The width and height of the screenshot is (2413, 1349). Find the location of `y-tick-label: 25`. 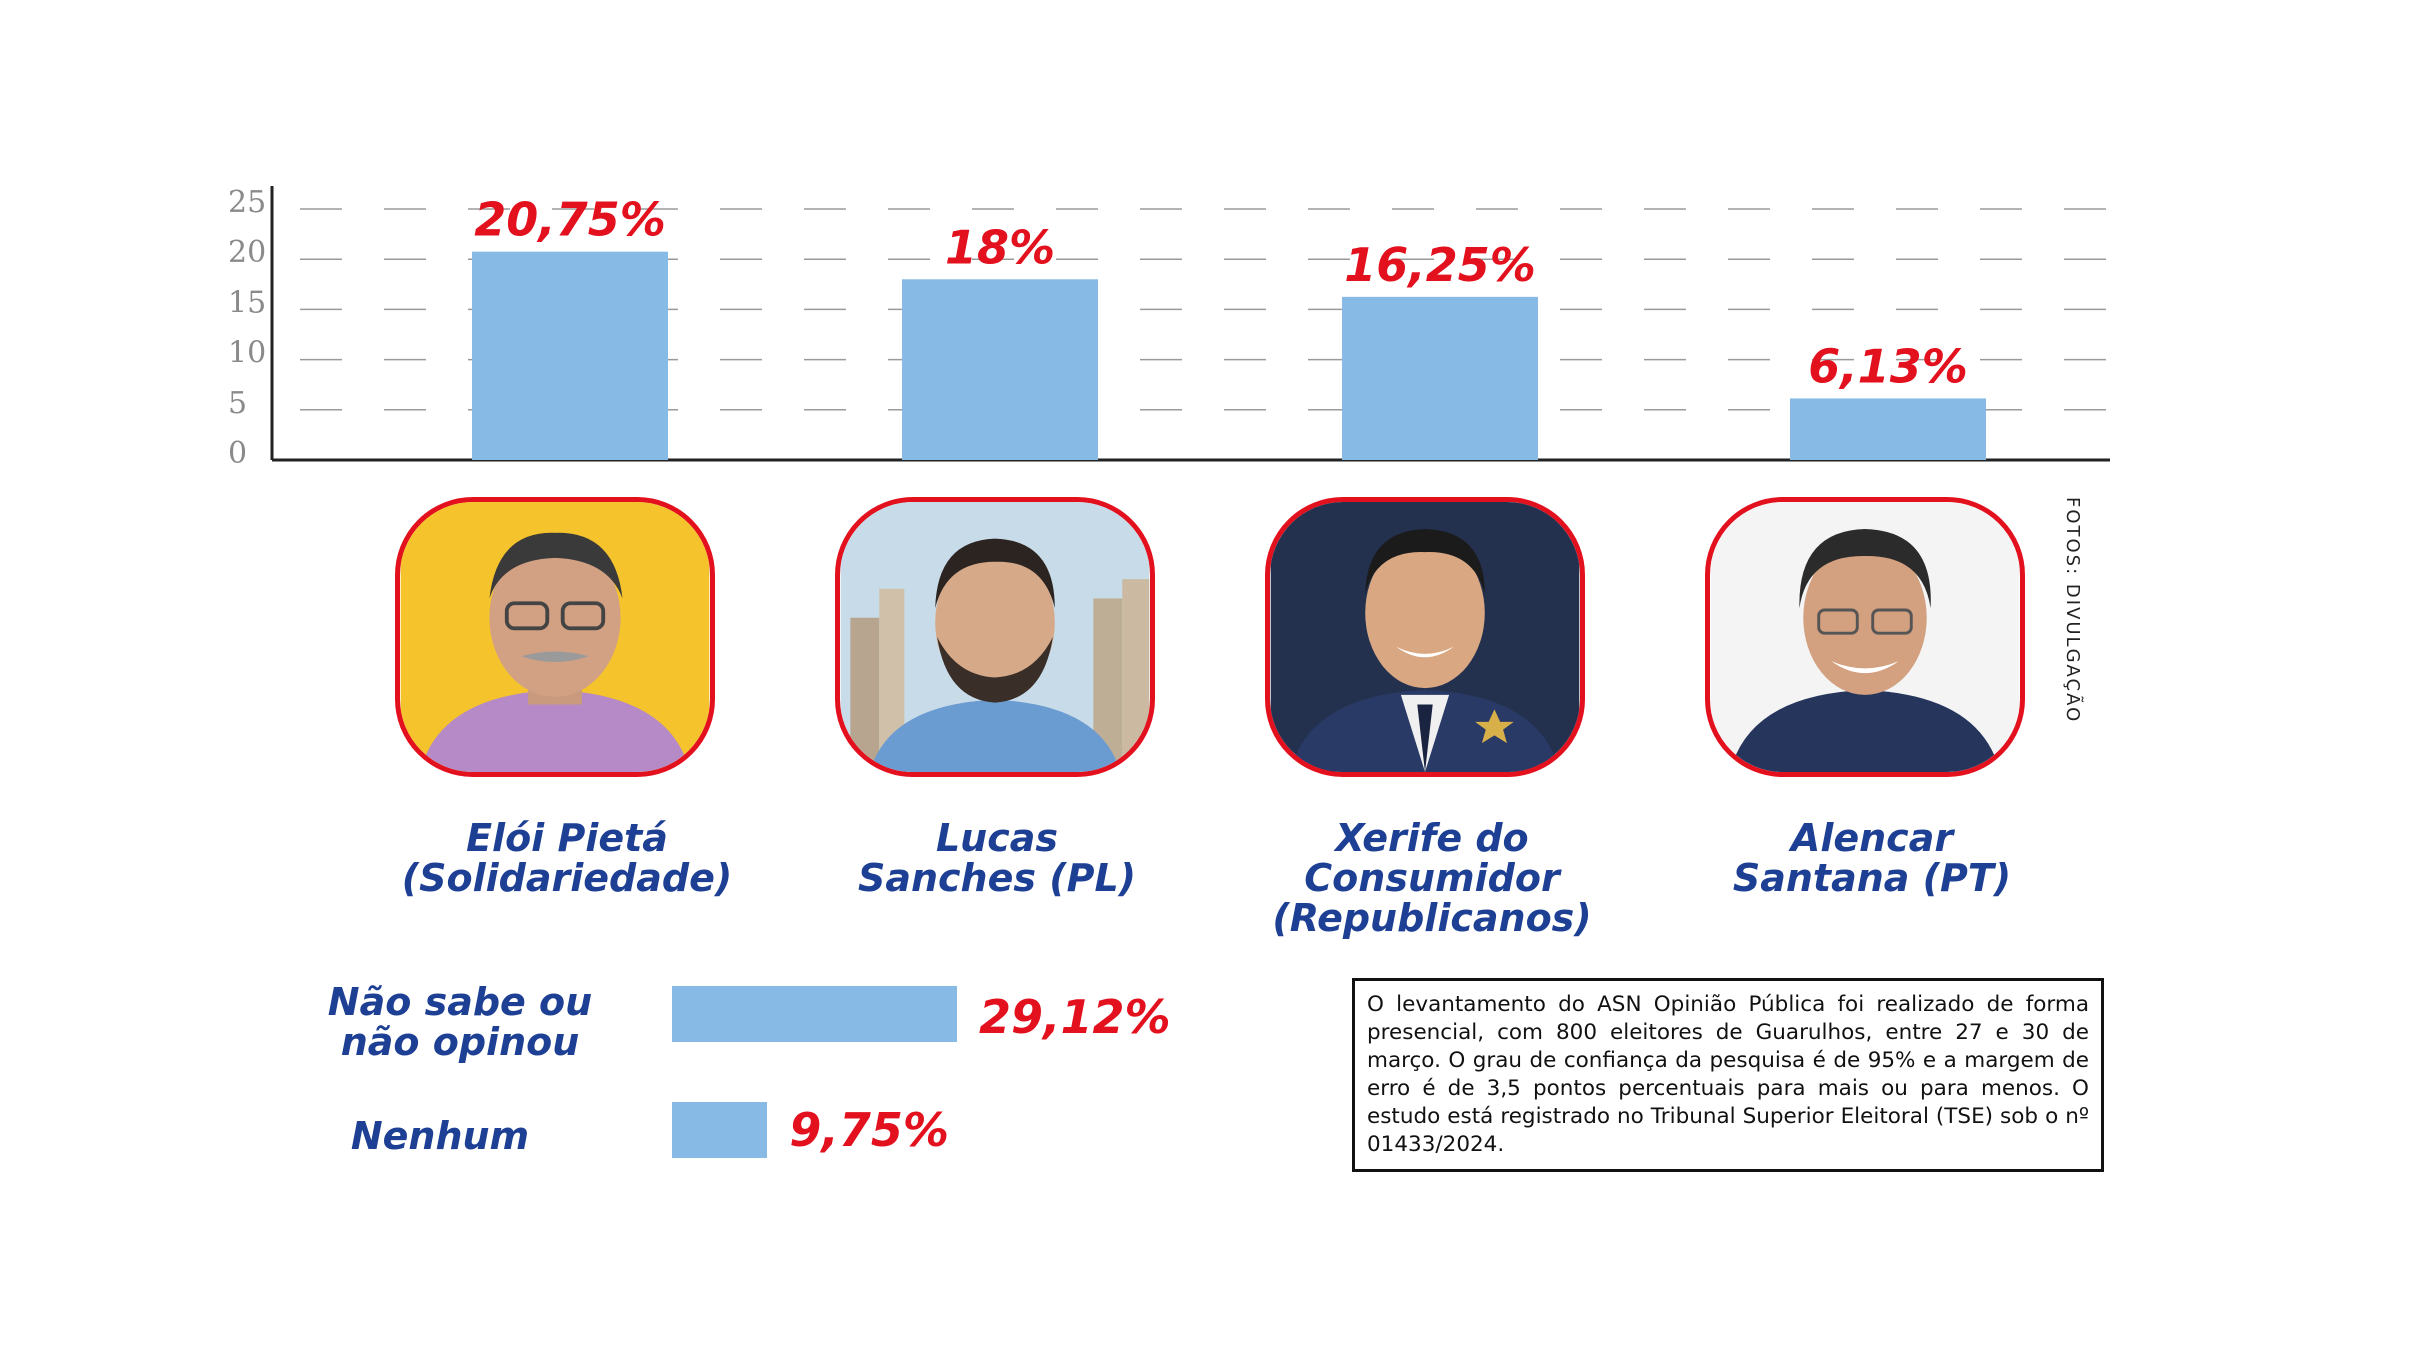

y-tick-label: 25 is located at coordinates (247, 202).